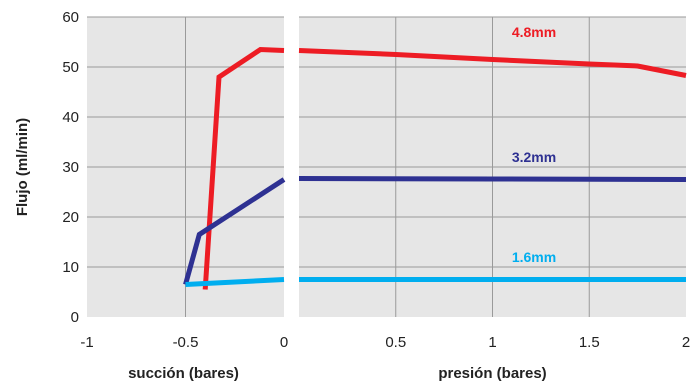 Image resolution: width=690 pixels, height=383 pixels. I want to click on y-tick-label: 40, so click(70, 117).